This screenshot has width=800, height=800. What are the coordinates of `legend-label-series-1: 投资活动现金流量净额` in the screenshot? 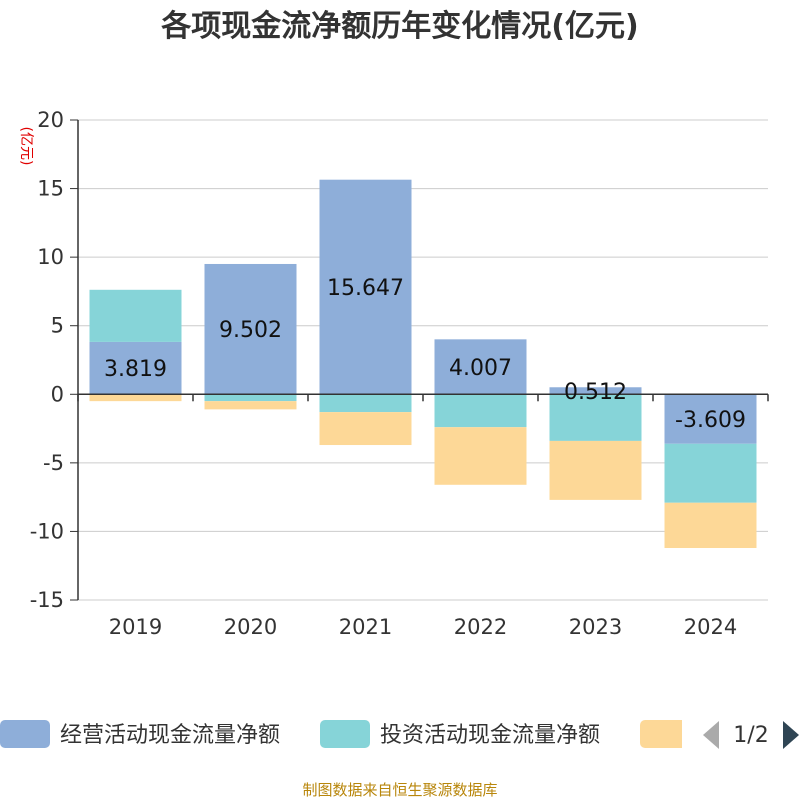 It's located at (490, 735).